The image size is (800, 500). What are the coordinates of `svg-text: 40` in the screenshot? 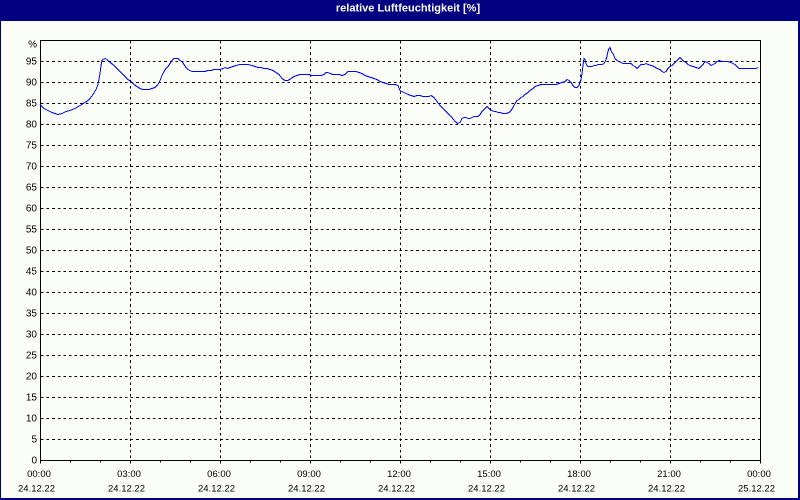 It's located at (32, 293).